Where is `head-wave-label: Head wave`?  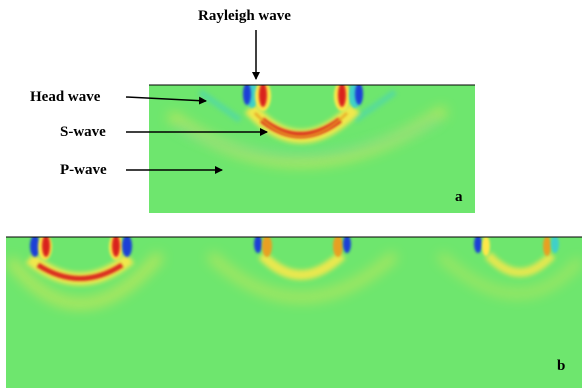 head-wave-label: Head wave is located at coordinates (65, 97).